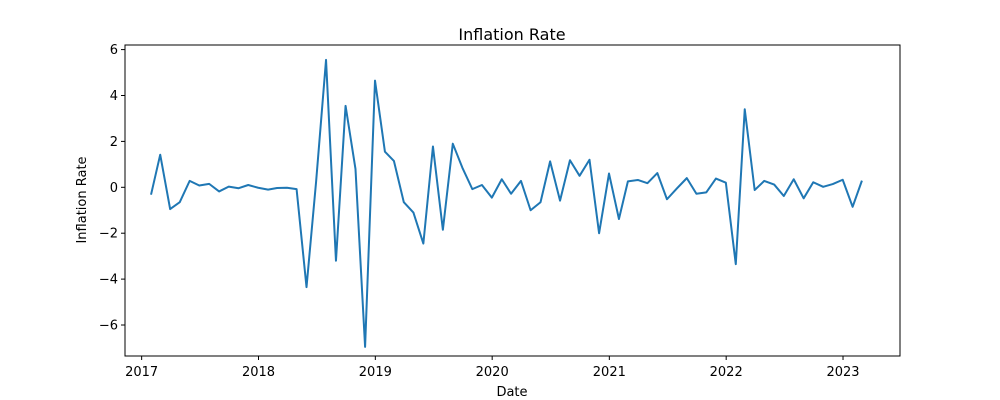  Describe the element at coordinates (82, 199) in the screenshot. I see `y-axis-label: Inflation Rate` at that location.